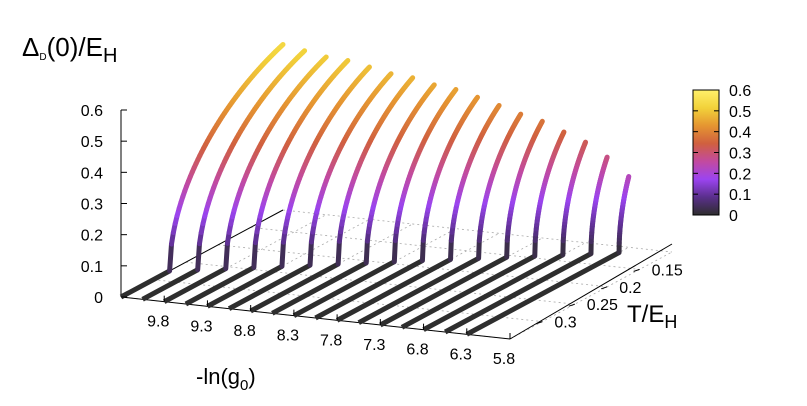 The height and width of the screenshot is (406, 807). What do you see at coordinates (92, 267) in the screenshot?
I see `z-tick-label: 0.1` at bounding box center [92, 267].